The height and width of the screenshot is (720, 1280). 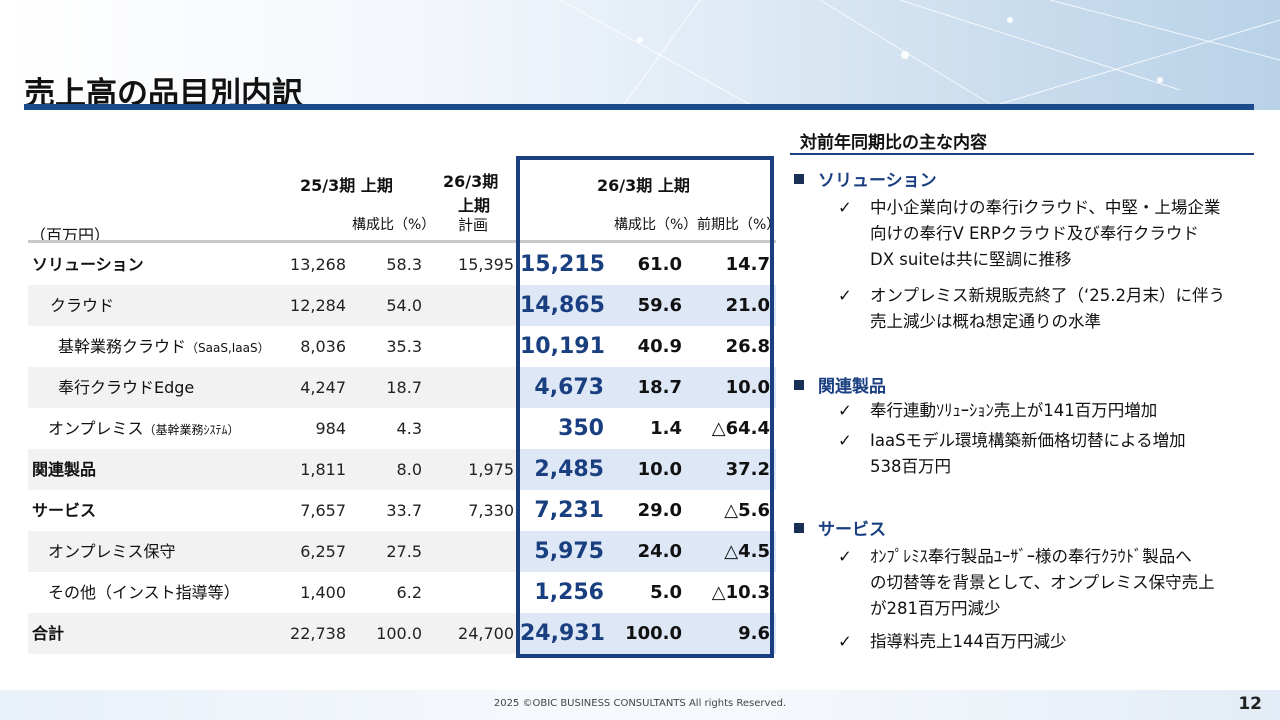 What do you see at coordinates (323, 510) in the screenshot?
I see `cell-prev: 7,657` at bounding box center [323, 510].